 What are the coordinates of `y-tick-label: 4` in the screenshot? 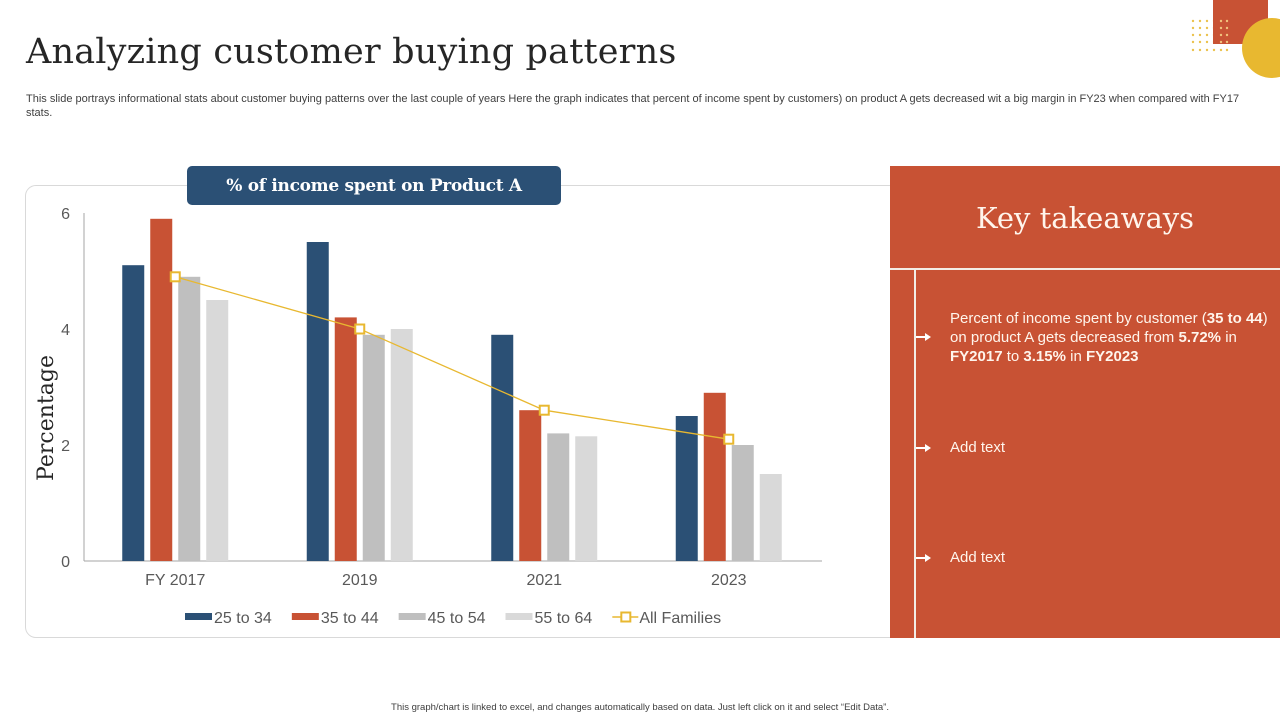 It's located at (65, 330).